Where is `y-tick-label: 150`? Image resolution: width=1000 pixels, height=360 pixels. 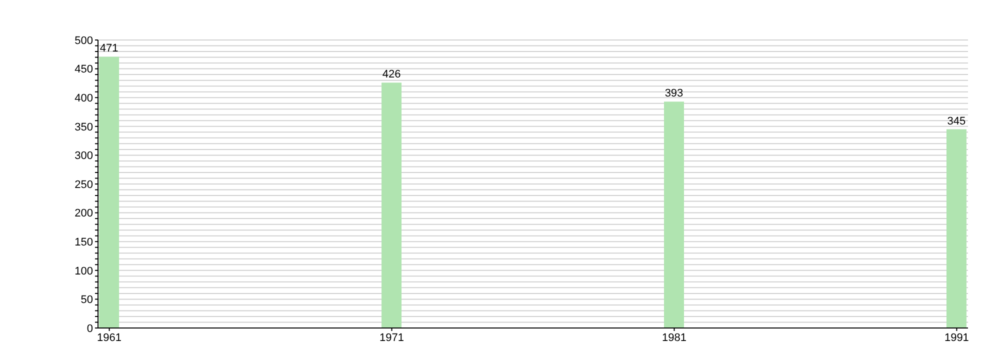 y-tick-label: 150 is located at coordinates (83, 242).